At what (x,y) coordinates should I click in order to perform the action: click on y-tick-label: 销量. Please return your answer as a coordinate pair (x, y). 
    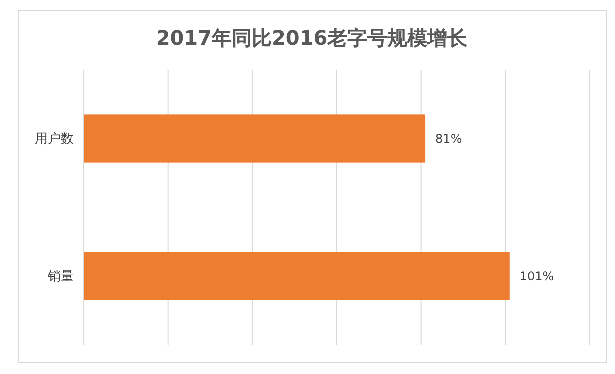
    Looking at the image, I should click on (60, 276).